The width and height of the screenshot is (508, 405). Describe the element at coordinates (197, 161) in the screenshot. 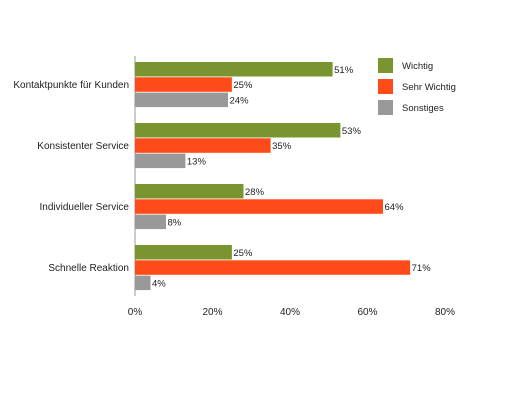

I see `data-label: 13%` at that location.